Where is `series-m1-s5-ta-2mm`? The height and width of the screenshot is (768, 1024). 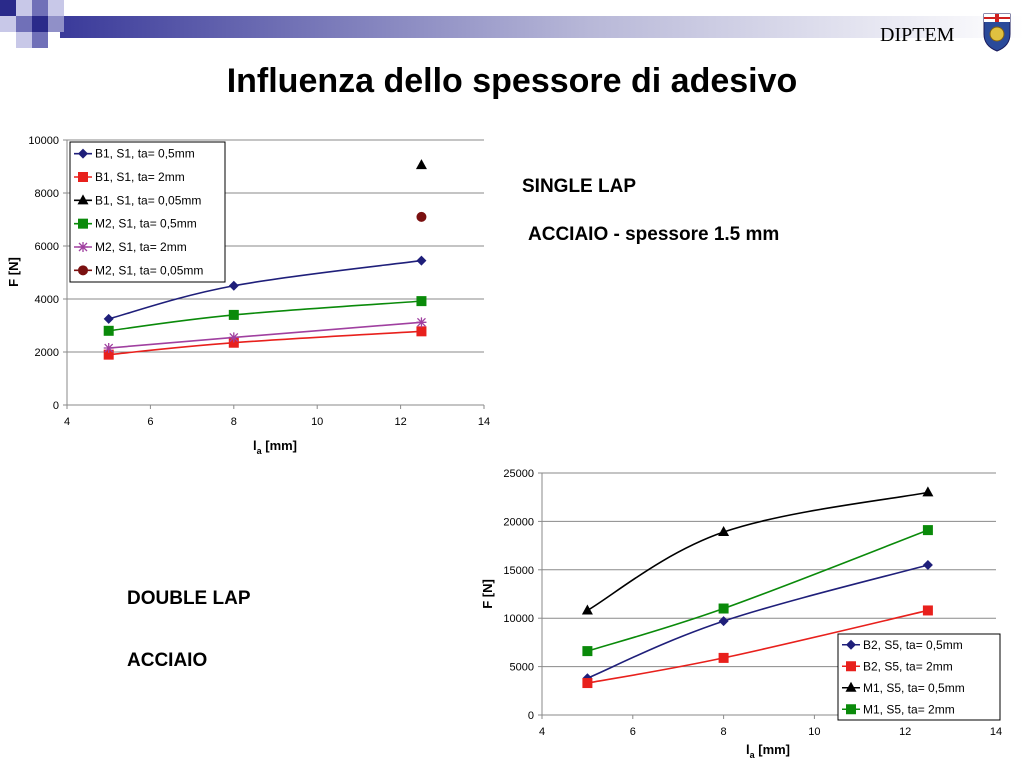
series-m1-s5-ta-2mm is located at coordinates (757, 591).